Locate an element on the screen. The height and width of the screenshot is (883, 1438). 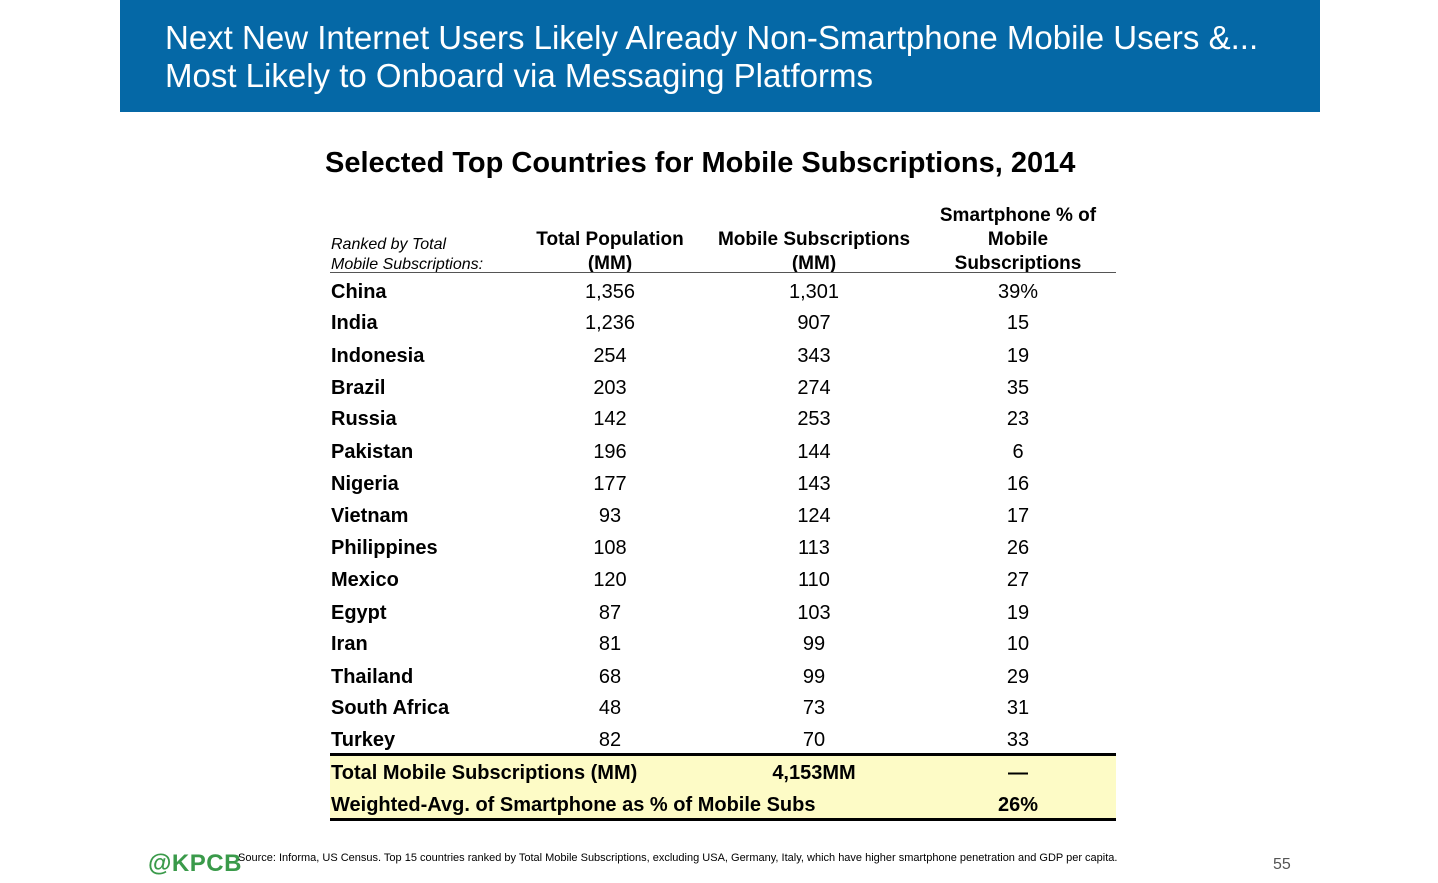
subscriptions-value: 110 is located at coordinates (814, 580).